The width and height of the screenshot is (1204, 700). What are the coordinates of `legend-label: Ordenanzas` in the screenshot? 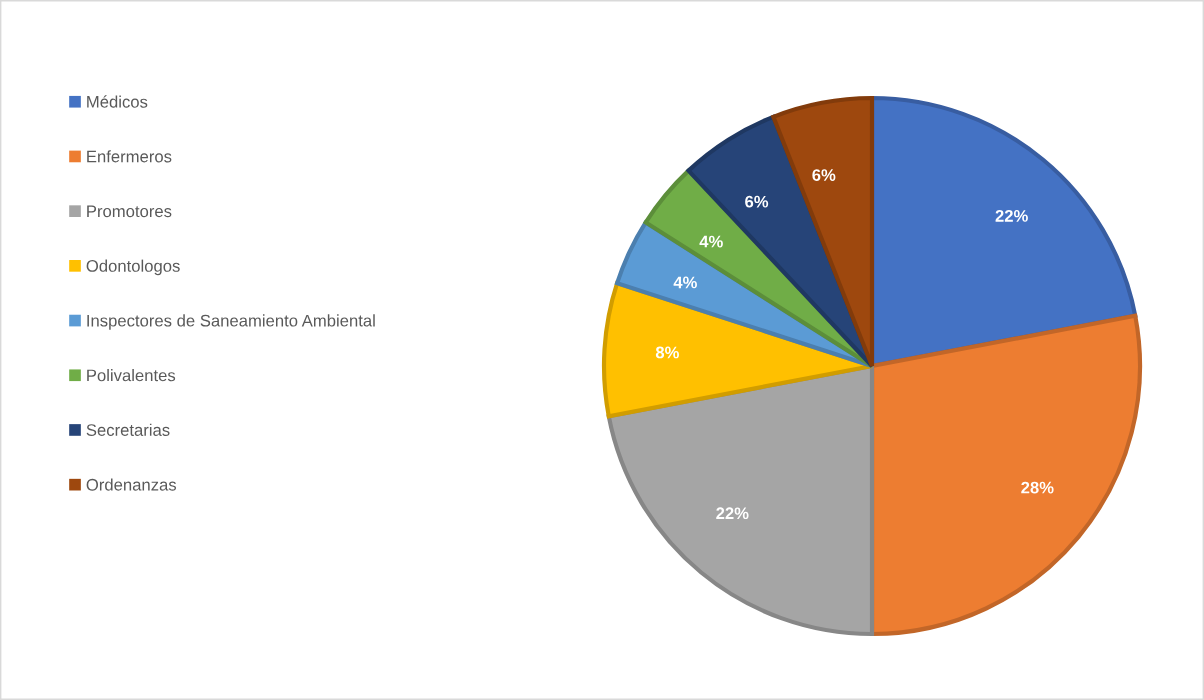 It's located at (131, 484).